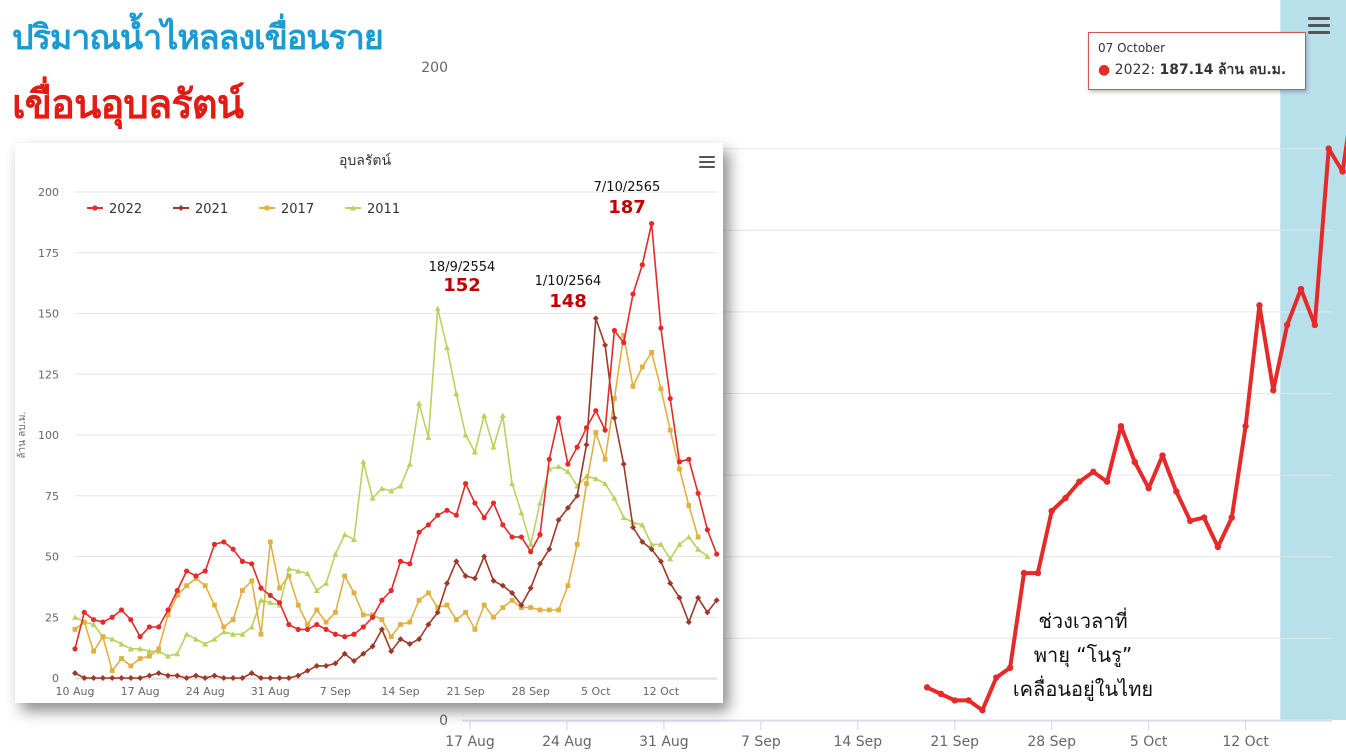 This screenshot has width=1346, height=755. Describe the element at coordinates (568, 301) in the screenshot. I see `annotation-value: 148` at that location.